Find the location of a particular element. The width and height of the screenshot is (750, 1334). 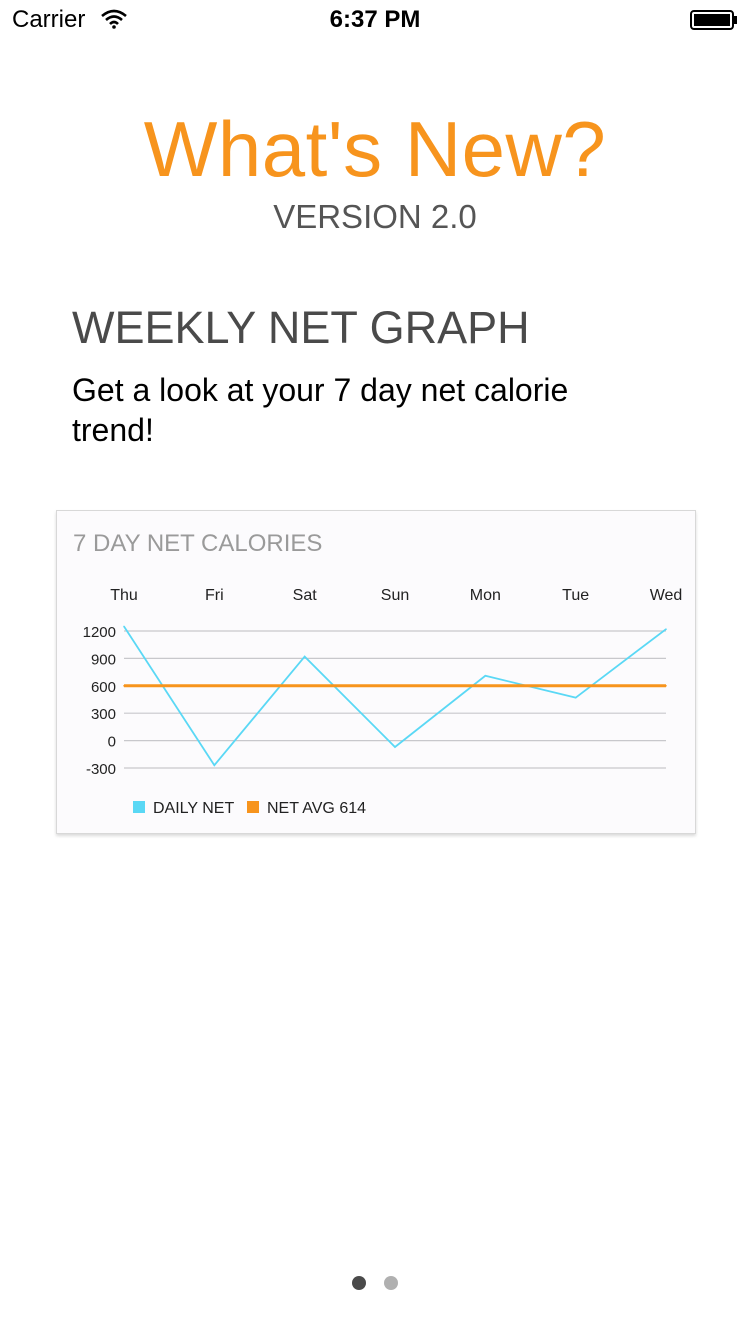

y-tick-label: 0 is located at coordinates (112, 742).